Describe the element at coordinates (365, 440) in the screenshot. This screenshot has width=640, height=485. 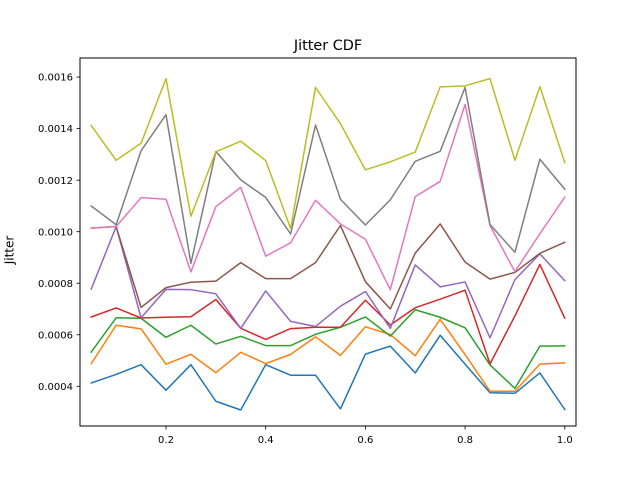
I see `x-tick-label: 0.6` at that location.